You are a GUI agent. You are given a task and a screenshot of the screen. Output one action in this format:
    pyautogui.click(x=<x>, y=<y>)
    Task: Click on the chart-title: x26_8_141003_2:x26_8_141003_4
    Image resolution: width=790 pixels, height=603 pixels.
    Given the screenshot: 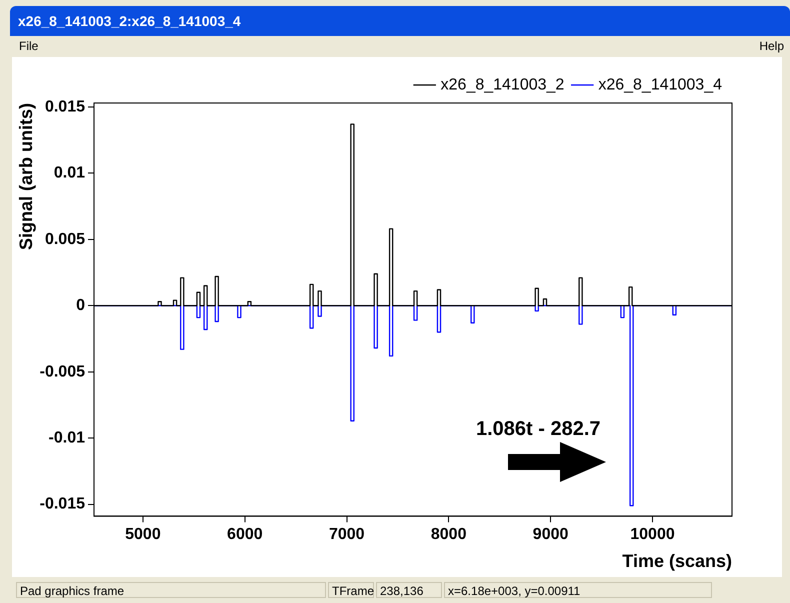 What is the action you would take?
    pyautogui.click(x=129, y=21)
    